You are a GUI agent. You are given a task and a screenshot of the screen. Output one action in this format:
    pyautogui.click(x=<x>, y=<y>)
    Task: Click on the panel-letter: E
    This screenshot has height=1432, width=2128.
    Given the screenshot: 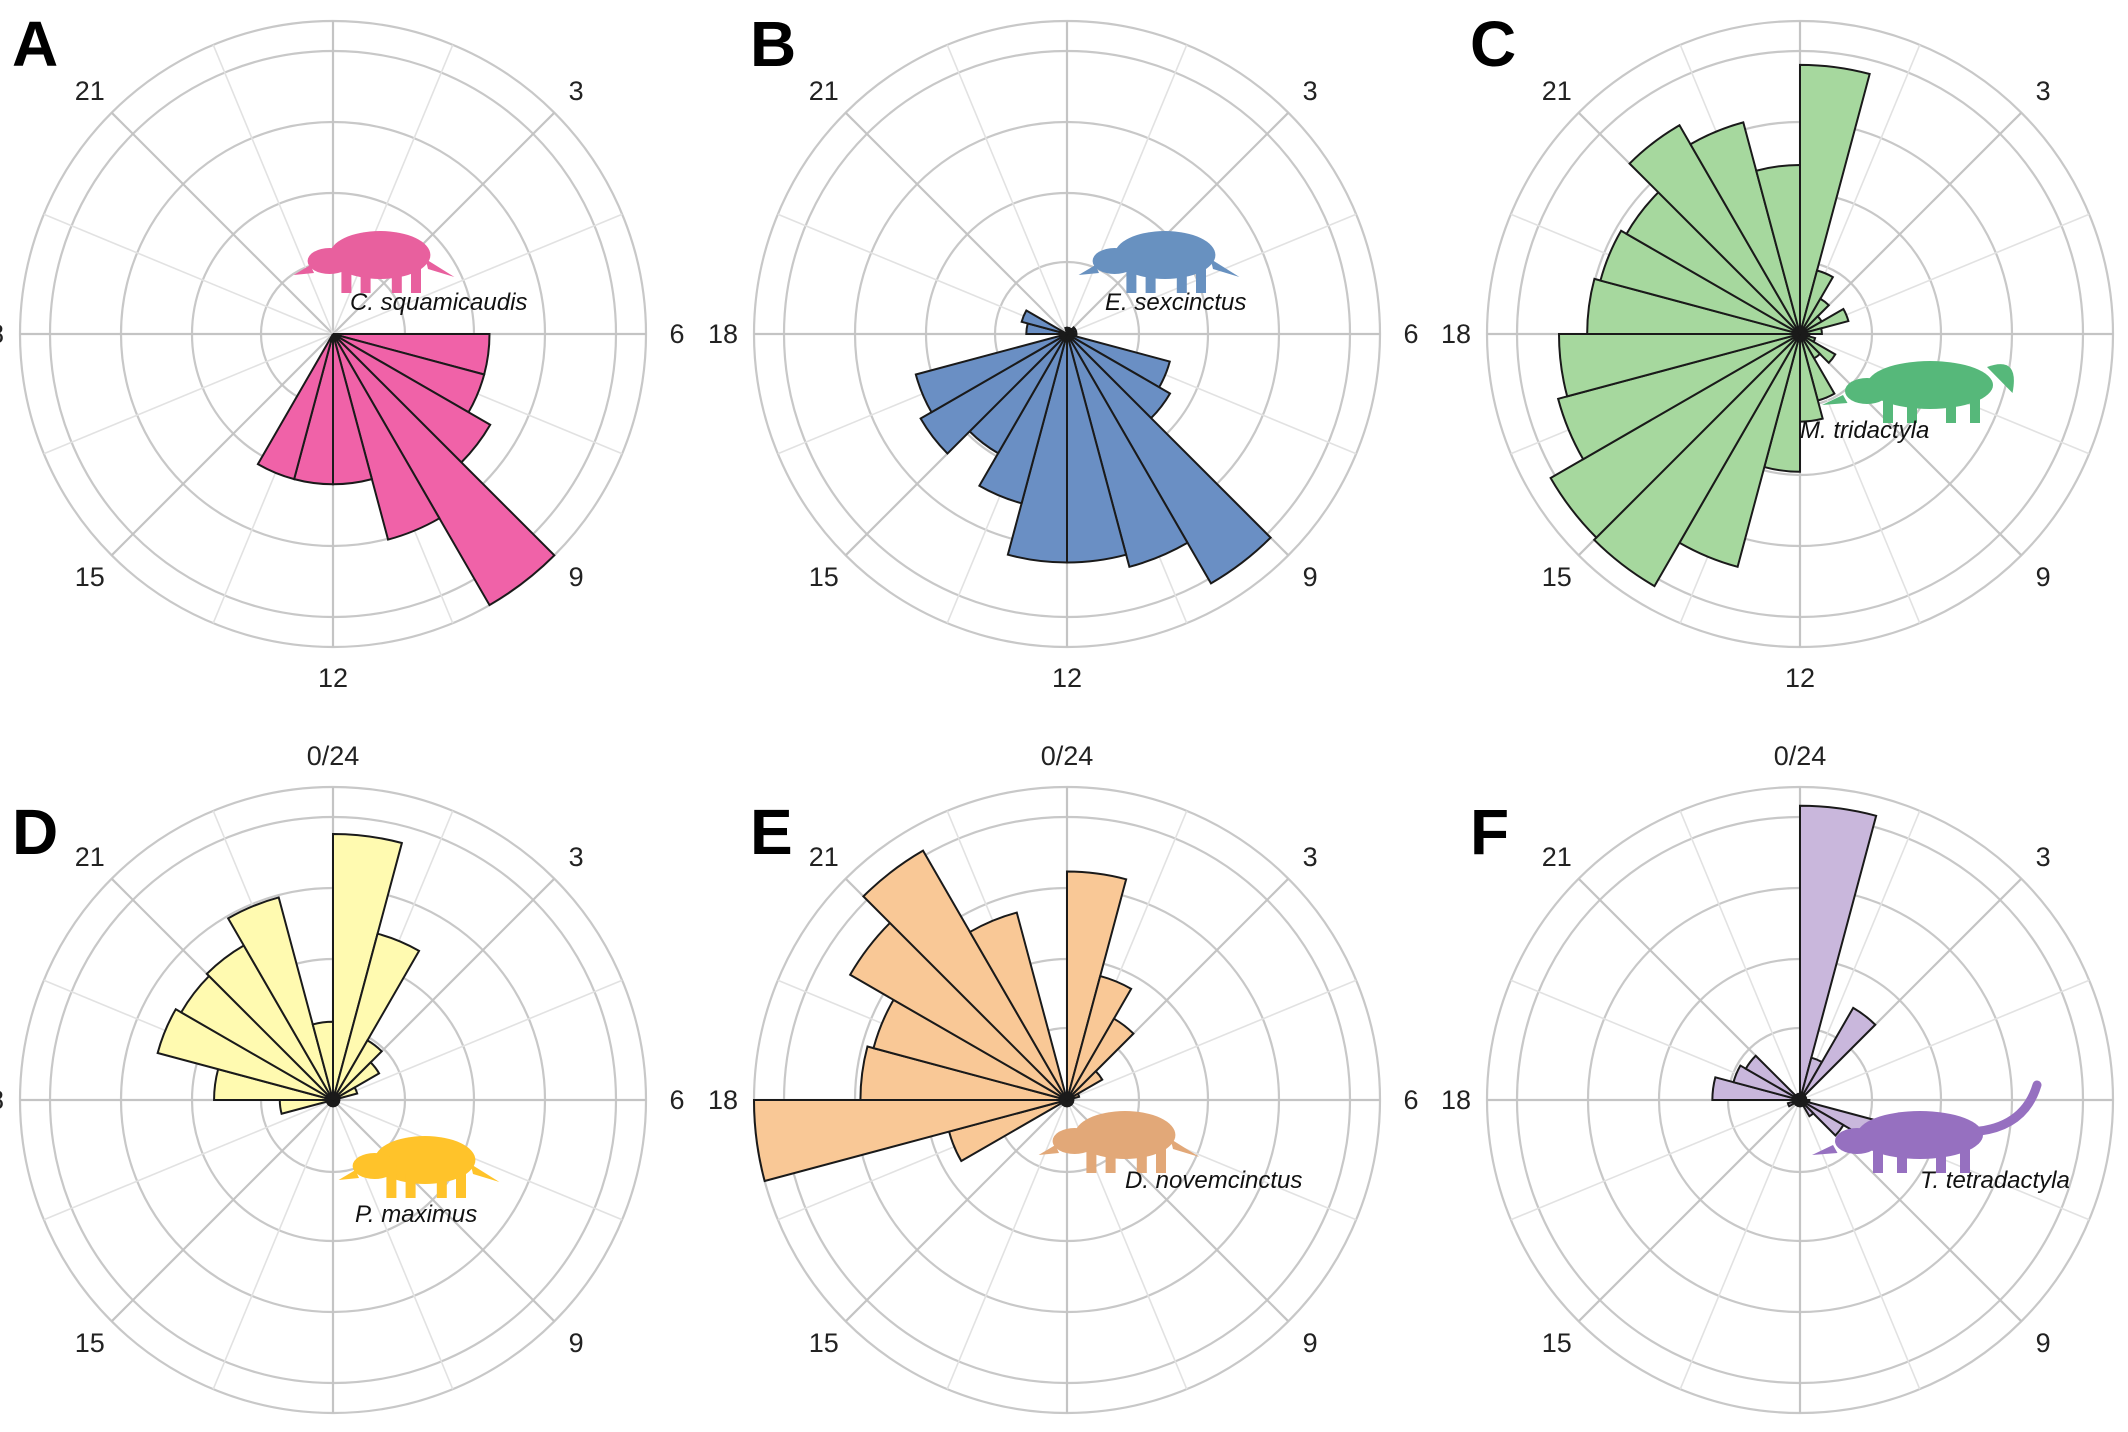 What is the action you would take?
    pyautogui.click(x=771, y=832)
    